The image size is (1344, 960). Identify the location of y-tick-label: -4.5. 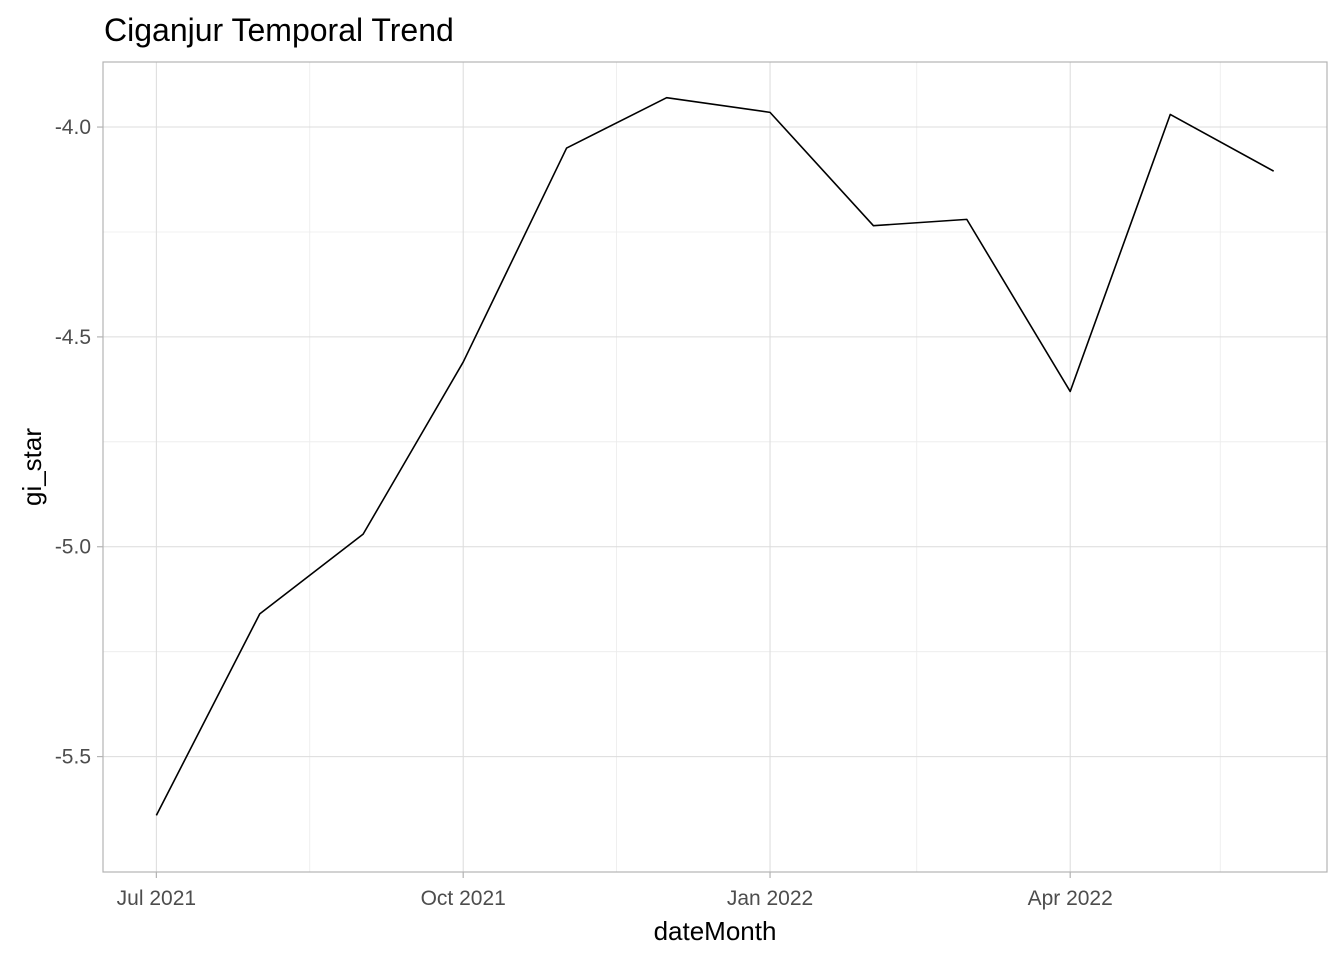
(73, 337).